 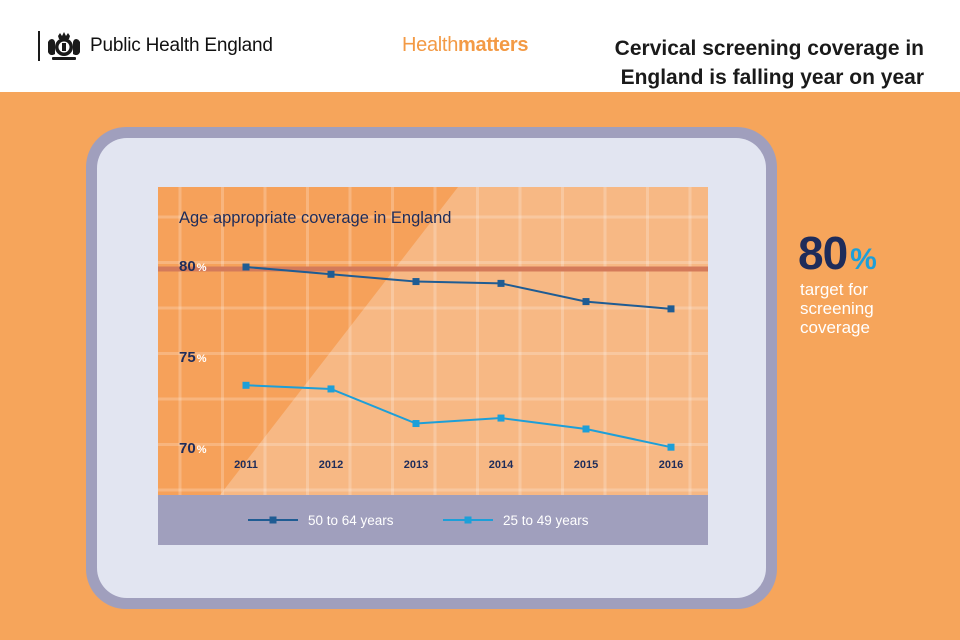 I want to click on x-tick-label: 2016, so click(x=671, y=465).